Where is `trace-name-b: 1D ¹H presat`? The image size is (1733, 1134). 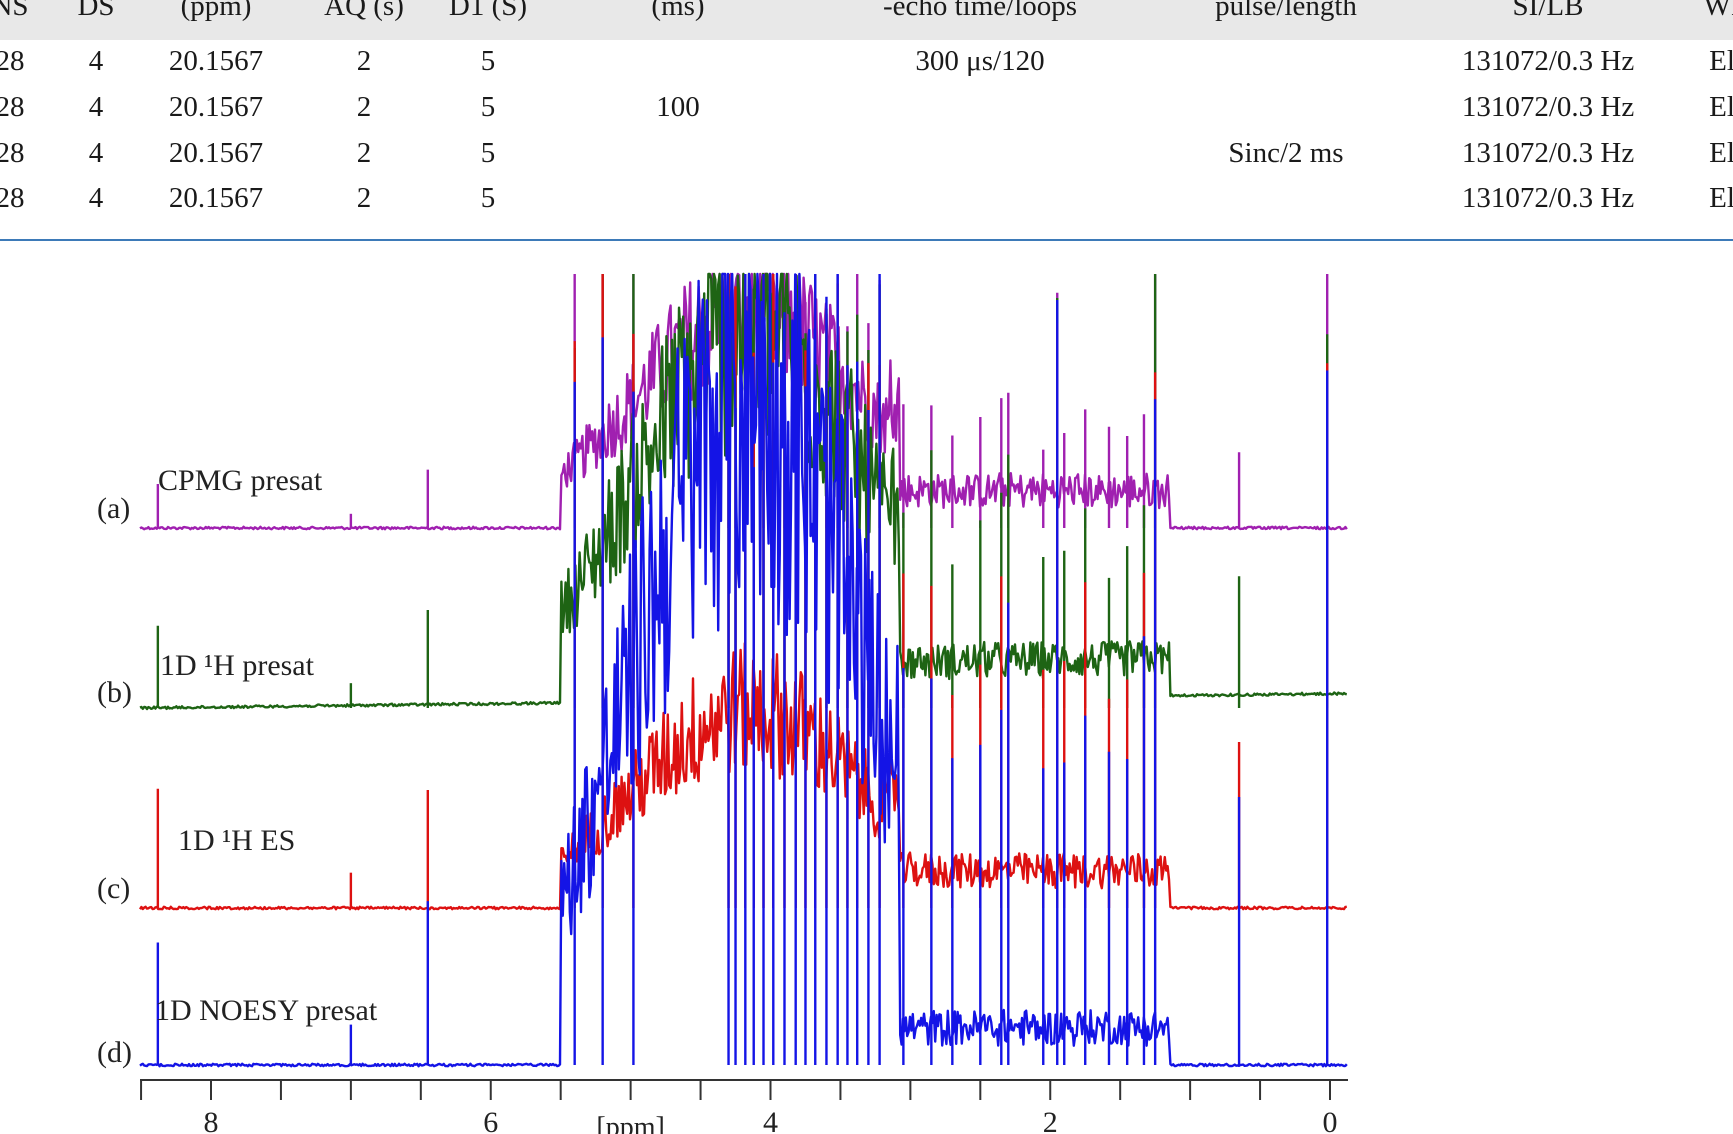 trace-name-b: 1D ¹H presat is located at coordinates (237, 665).